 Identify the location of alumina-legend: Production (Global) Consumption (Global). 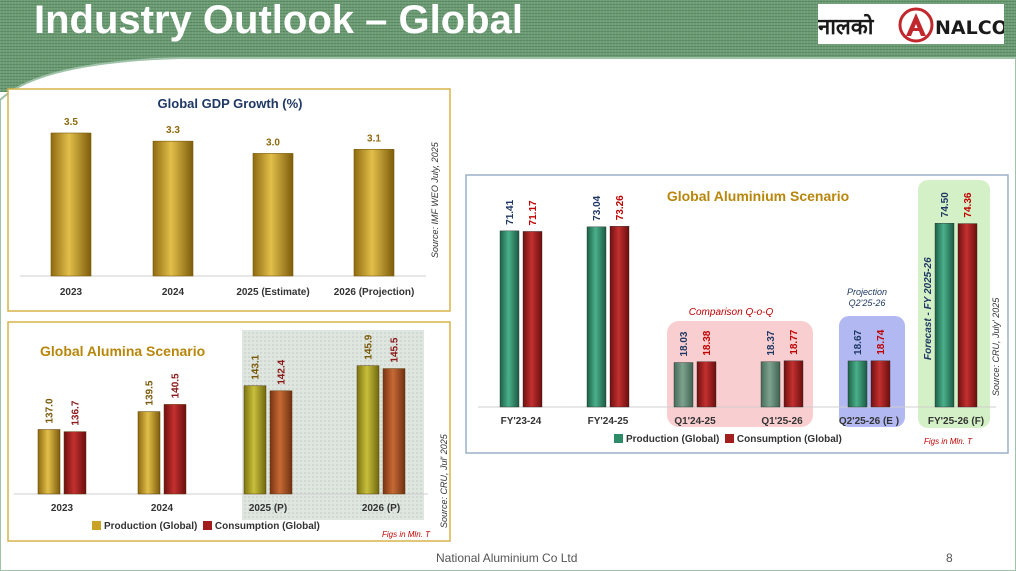
(206, 526).